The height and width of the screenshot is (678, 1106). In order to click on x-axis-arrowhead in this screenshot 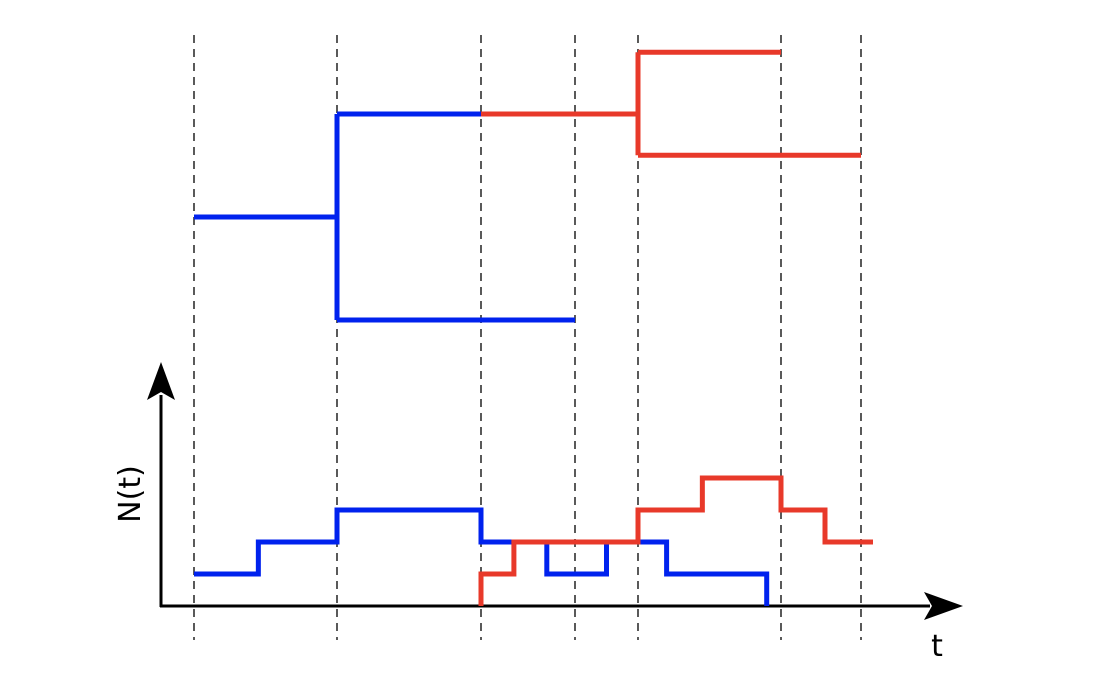, I will do `click(943, 606)`.